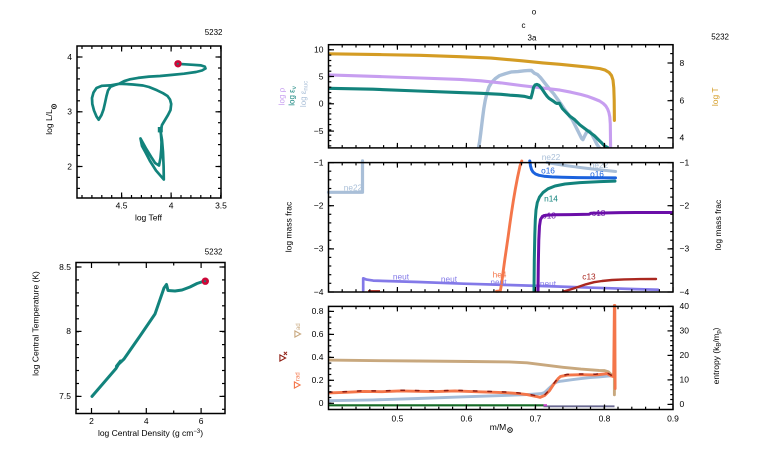 This screenshot has width=766, height=460. Describe the element at coordinates (65, 396) in the screenshot. I see `svg-text: 7.5` at that location.